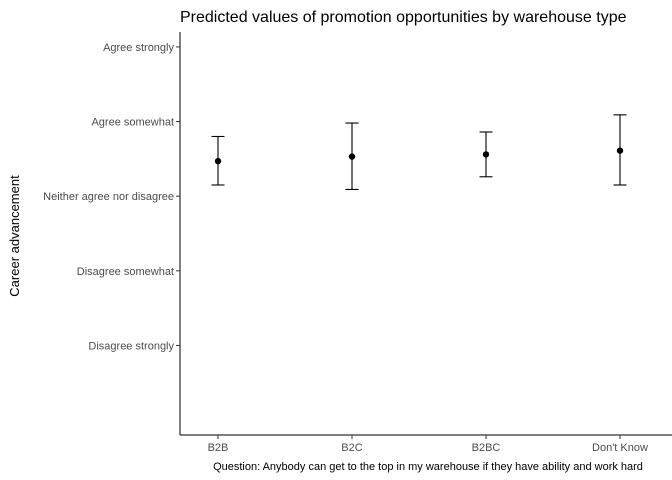  What do you see at coordinates (14, 236) in the screenshot?
I see `y-axis-title: Career advancement` at bounding box center [14, 236].